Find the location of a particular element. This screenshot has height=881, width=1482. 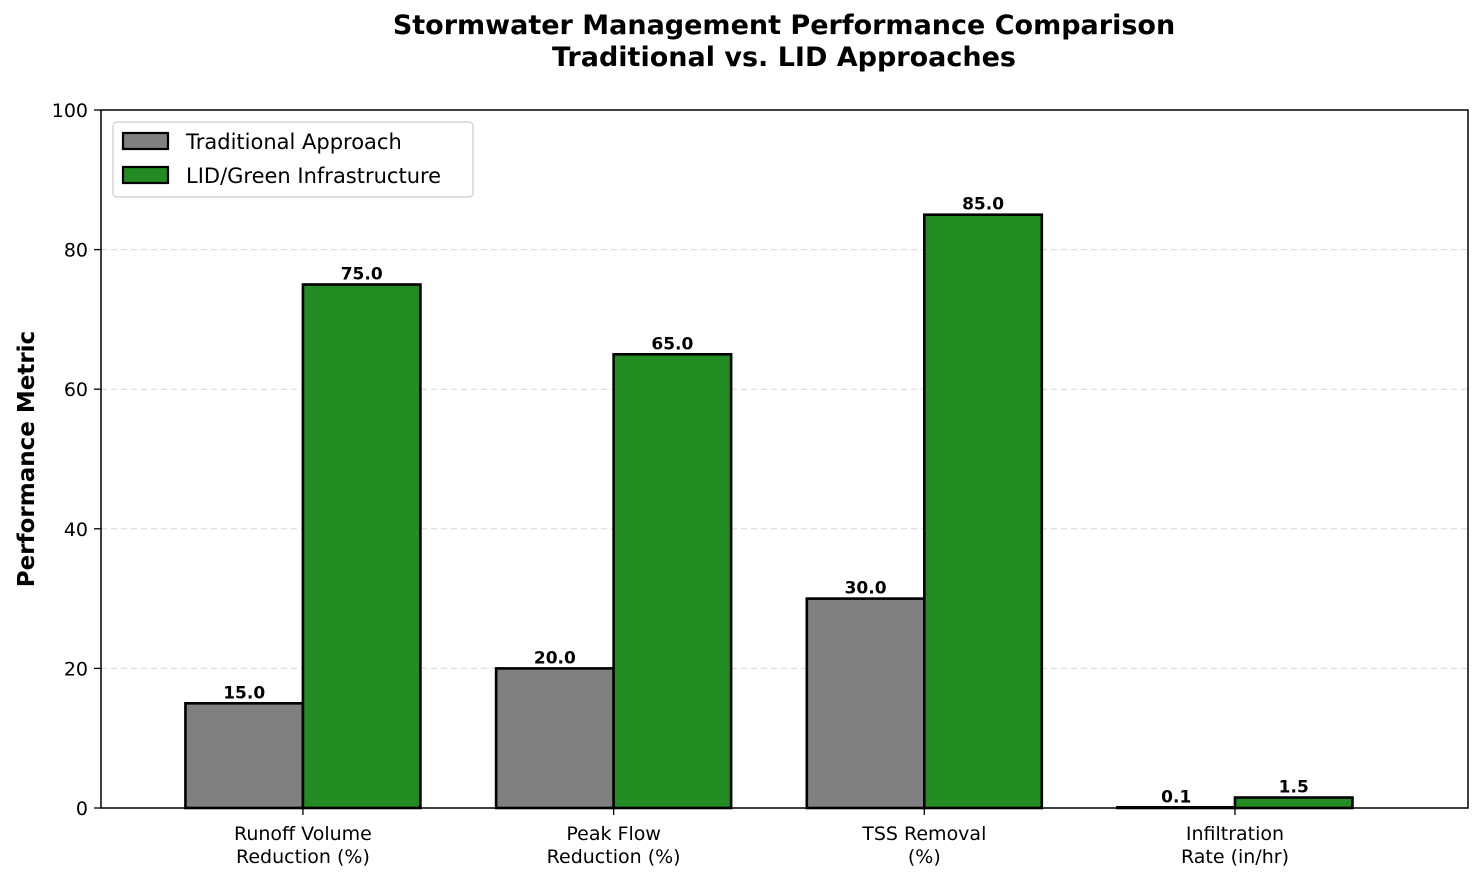

chart-title-line-2: Traditional vs. LID Approaches is located at coordinates (783, 57).